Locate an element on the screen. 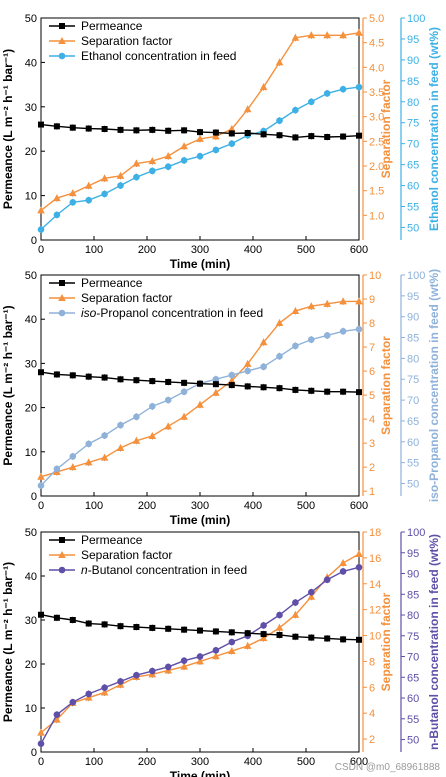  y-right-tick-label: 85 is located at coordinates (413, 595).